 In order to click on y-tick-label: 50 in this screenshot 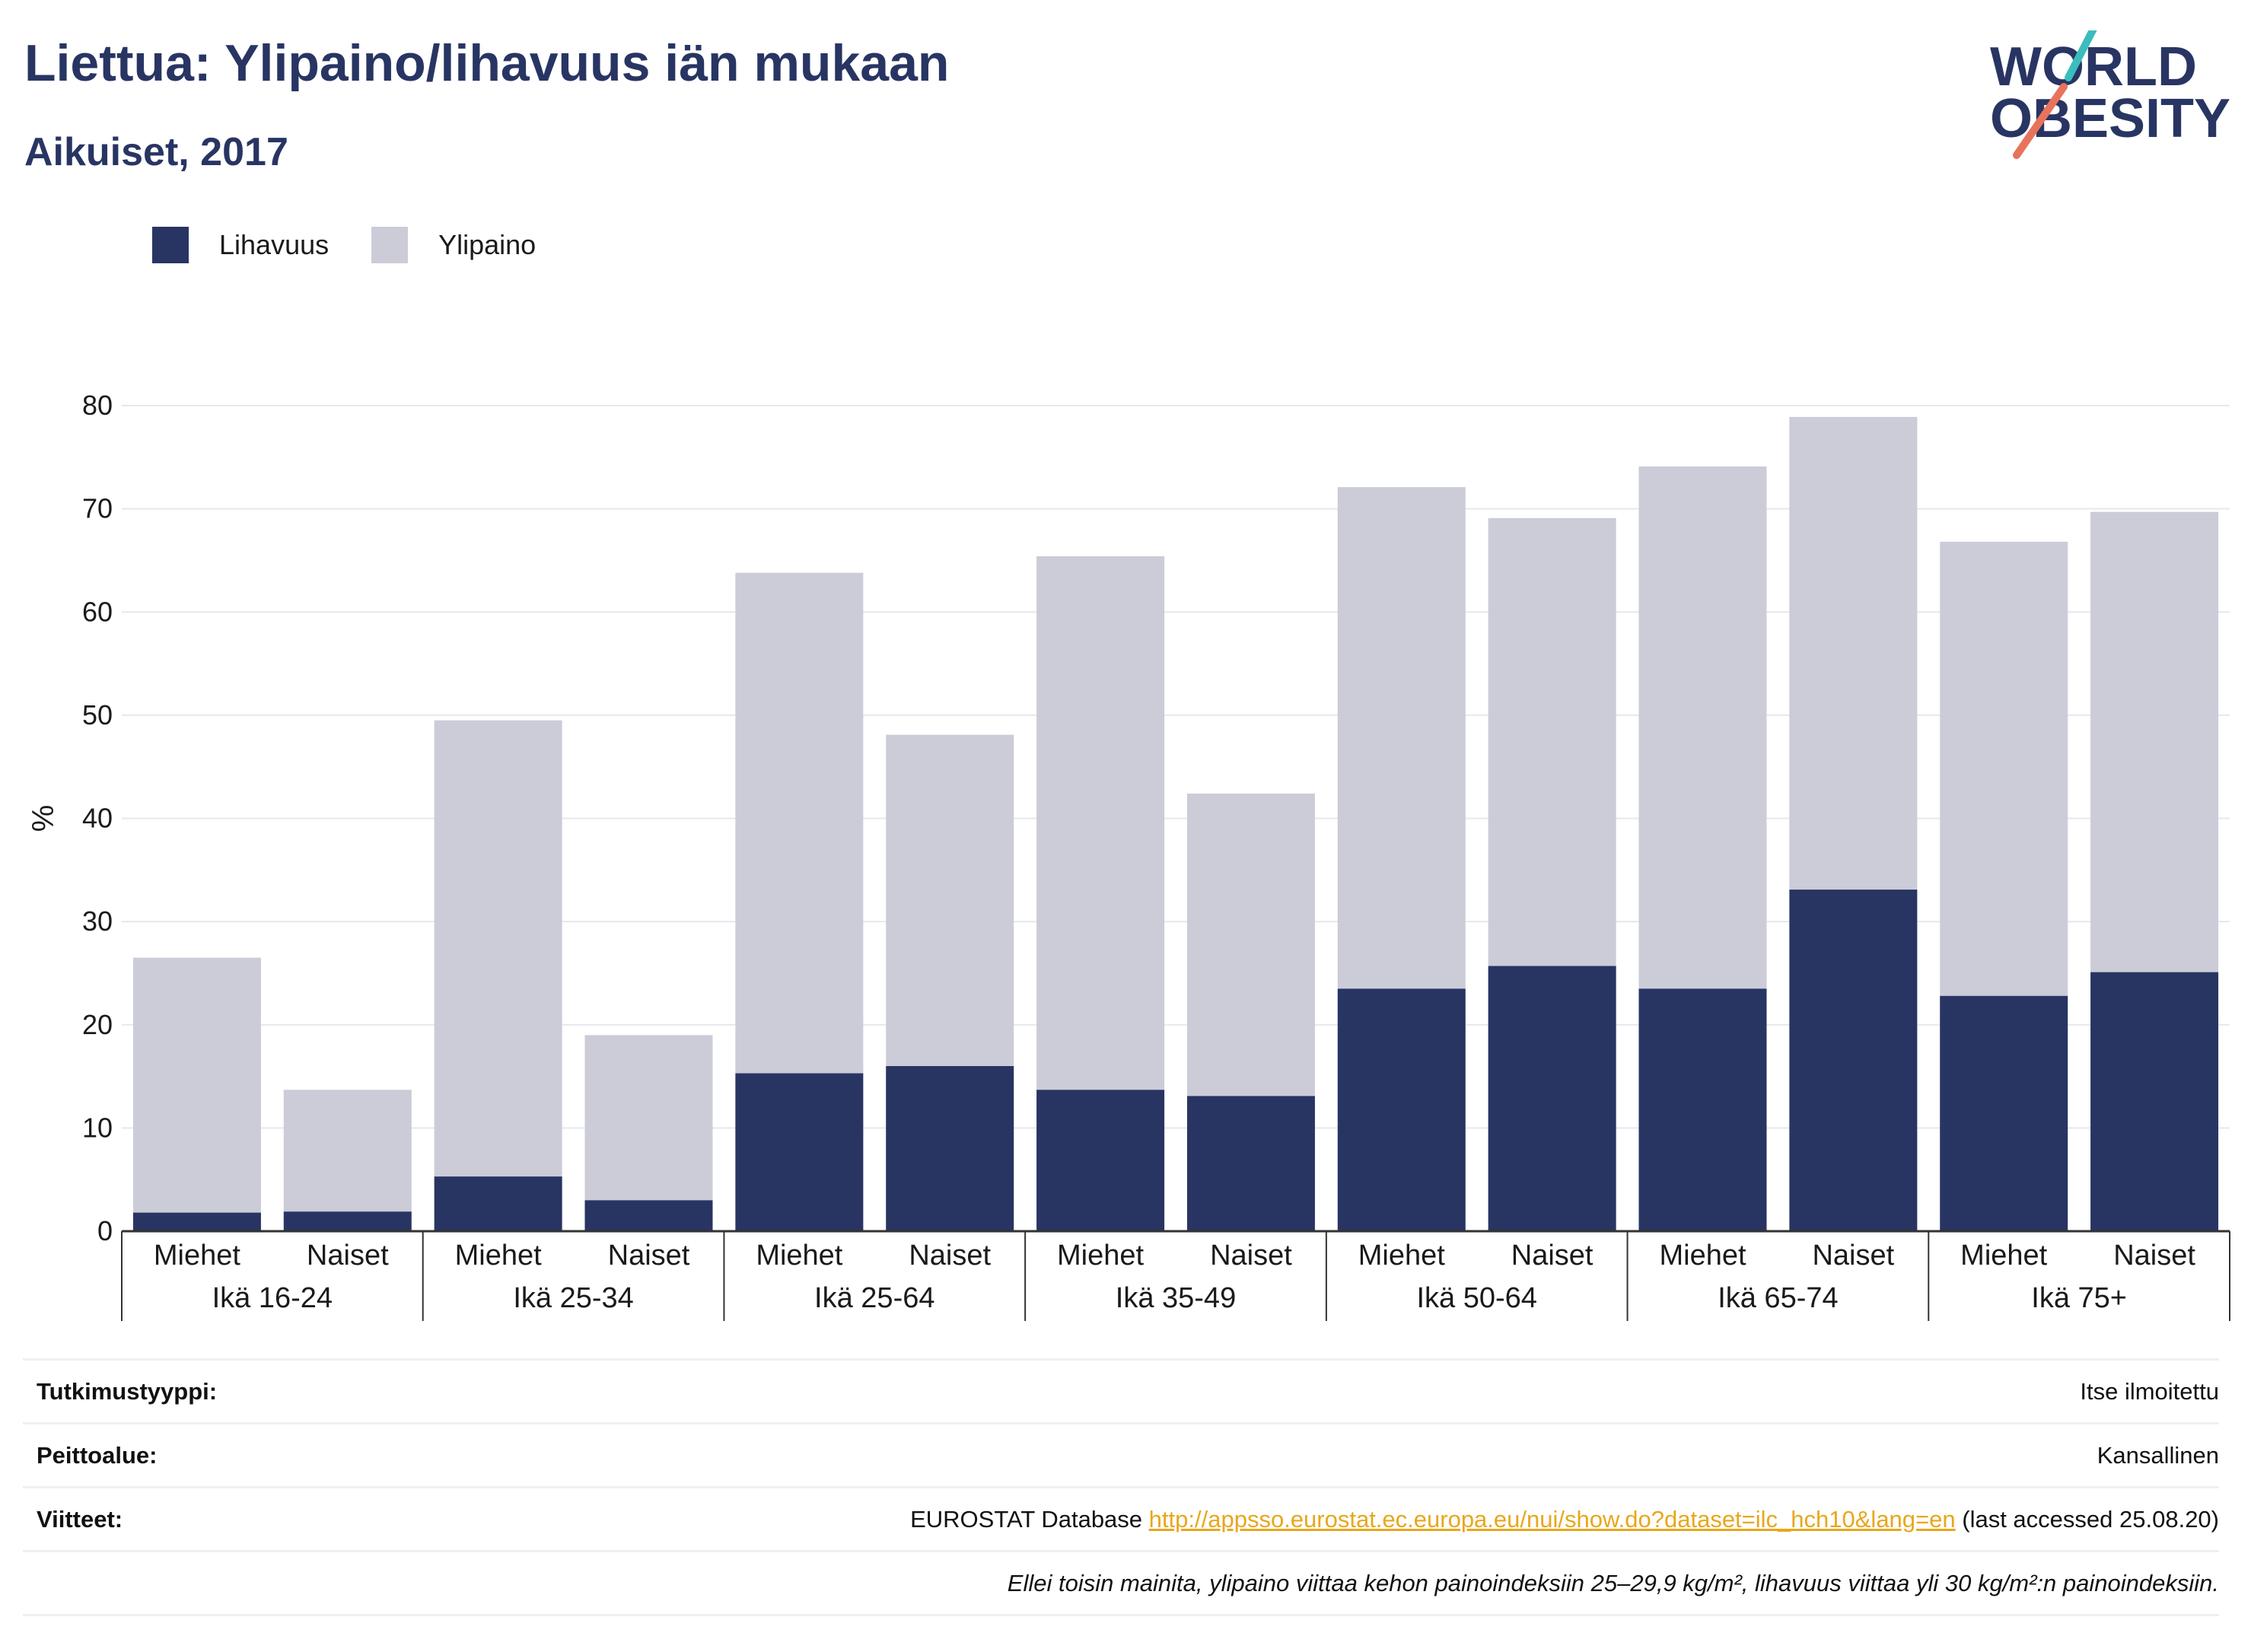, I will do `click(97, 715)`.